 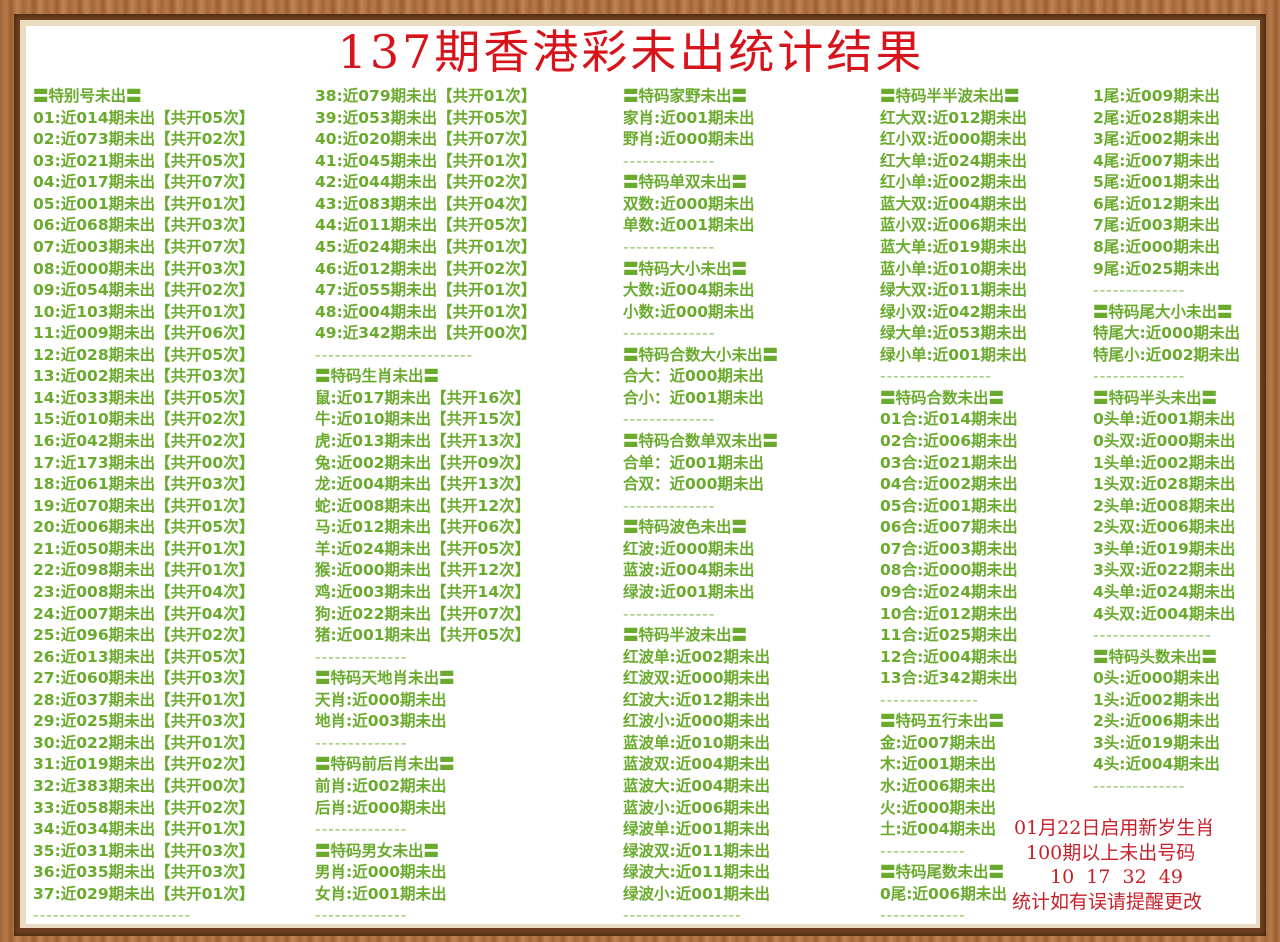 What do you see at coordinates (689, 591) in the screenshot?
I see `stat-item: 绿波:近001期未出` at bounding box center [689, 591].